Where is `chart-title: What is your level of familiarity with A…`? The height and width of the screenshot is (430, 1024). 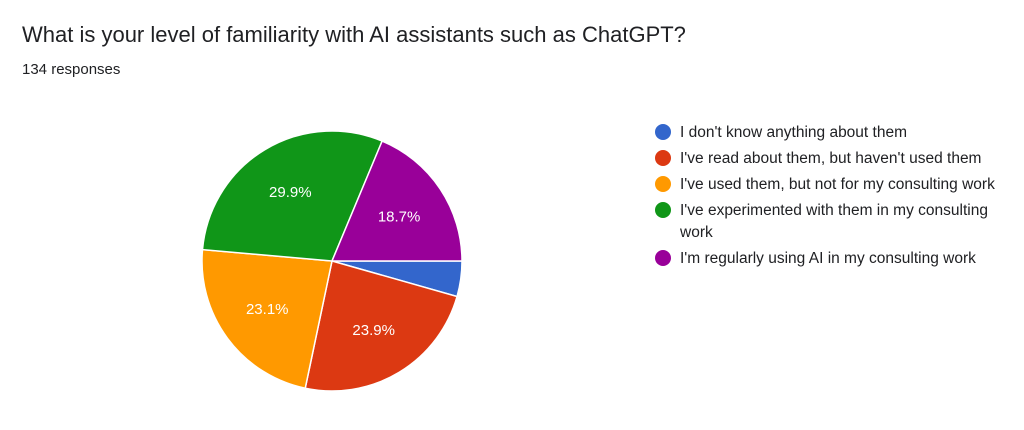
chart-title: What is your level of familiarity with A… is located at coordinates (354, 34).